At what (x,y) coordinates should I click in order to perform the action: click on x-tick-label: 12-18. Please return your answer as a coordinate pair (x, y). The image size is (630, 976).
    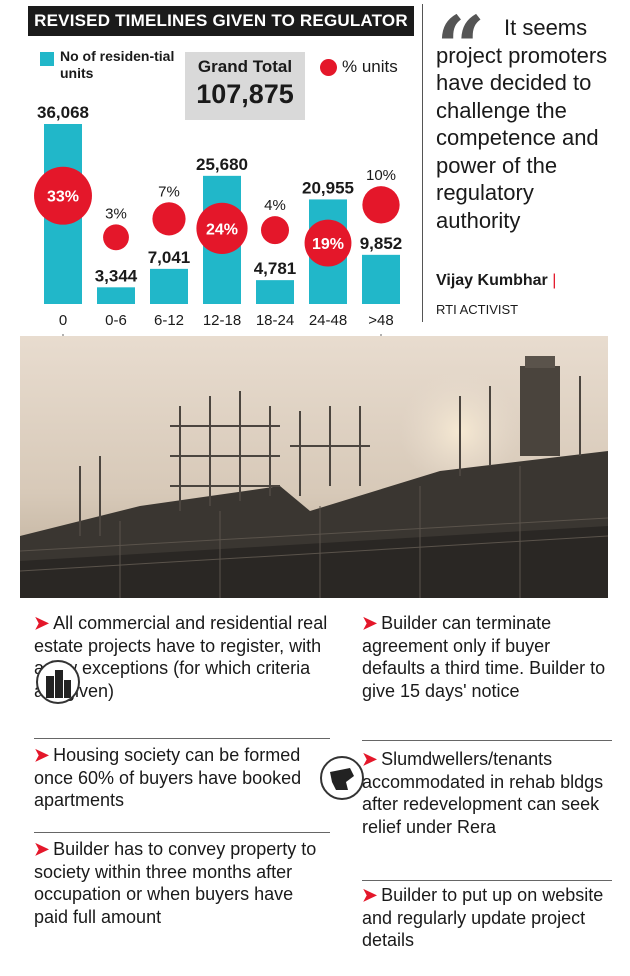
    Looking at the image, I should click on (222, 320).